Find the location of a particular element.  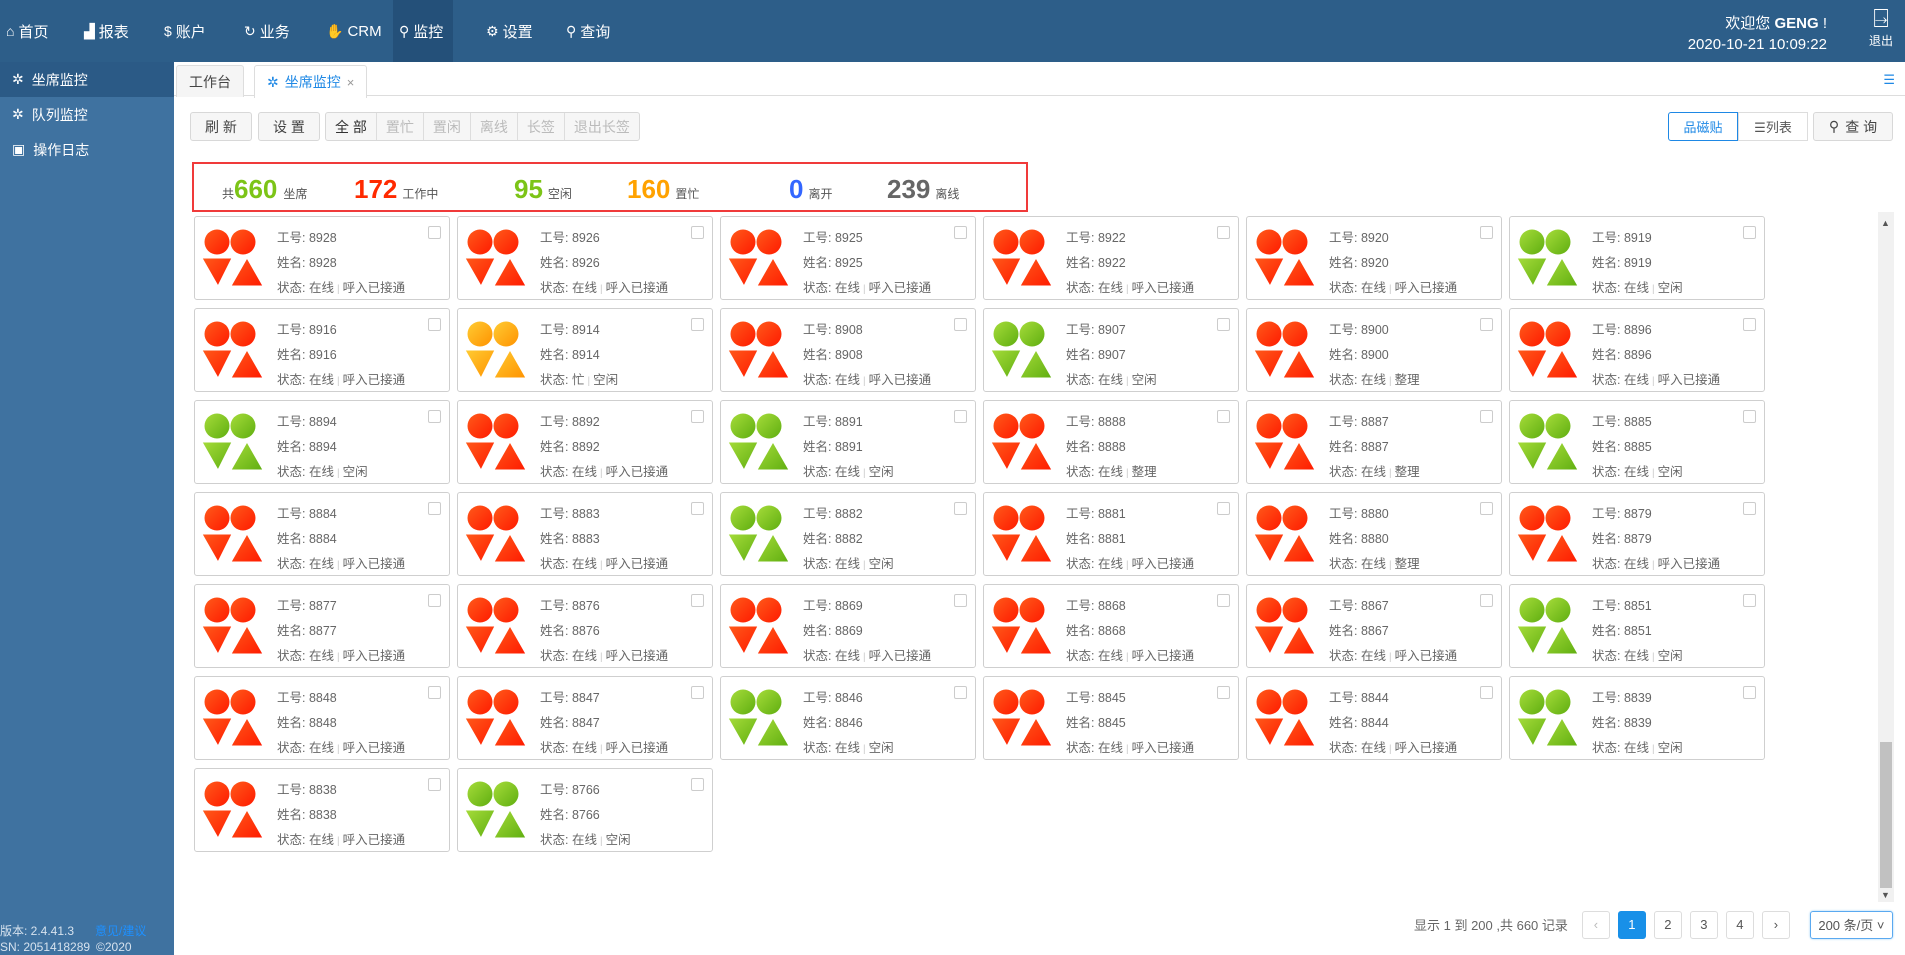

agent-card: 工号: 8868 姓名: 8868 状态: 在线 | 呼入已接通 is located at coordinates (1111, 626).